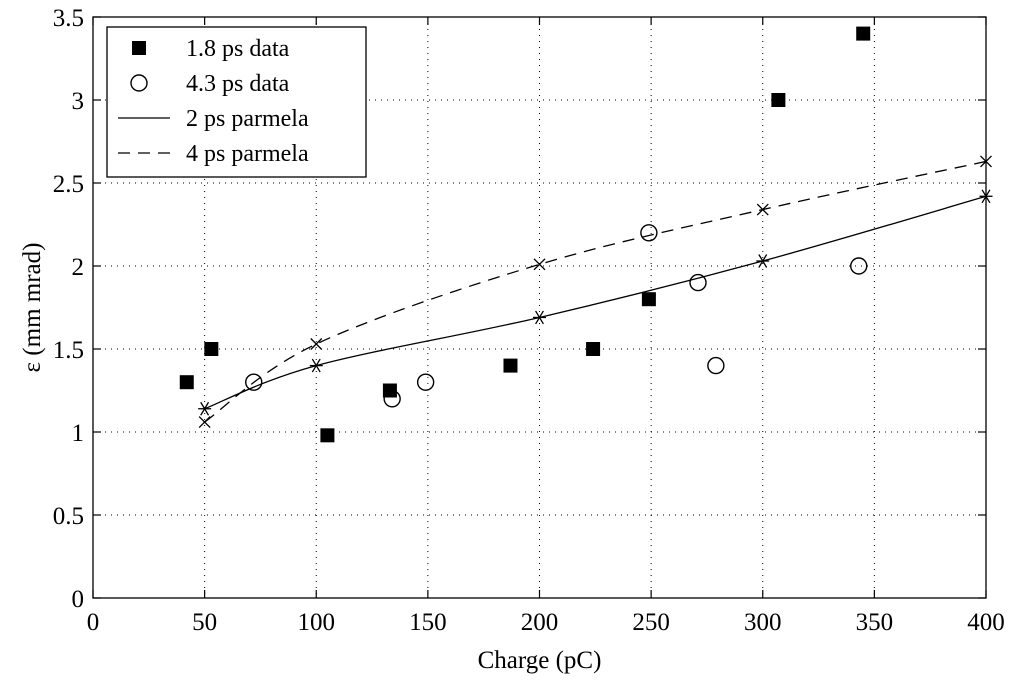  Describe the element at coordinates (68, 184) in the screenshot. I see `y-tick-label: 2.5` at that location.